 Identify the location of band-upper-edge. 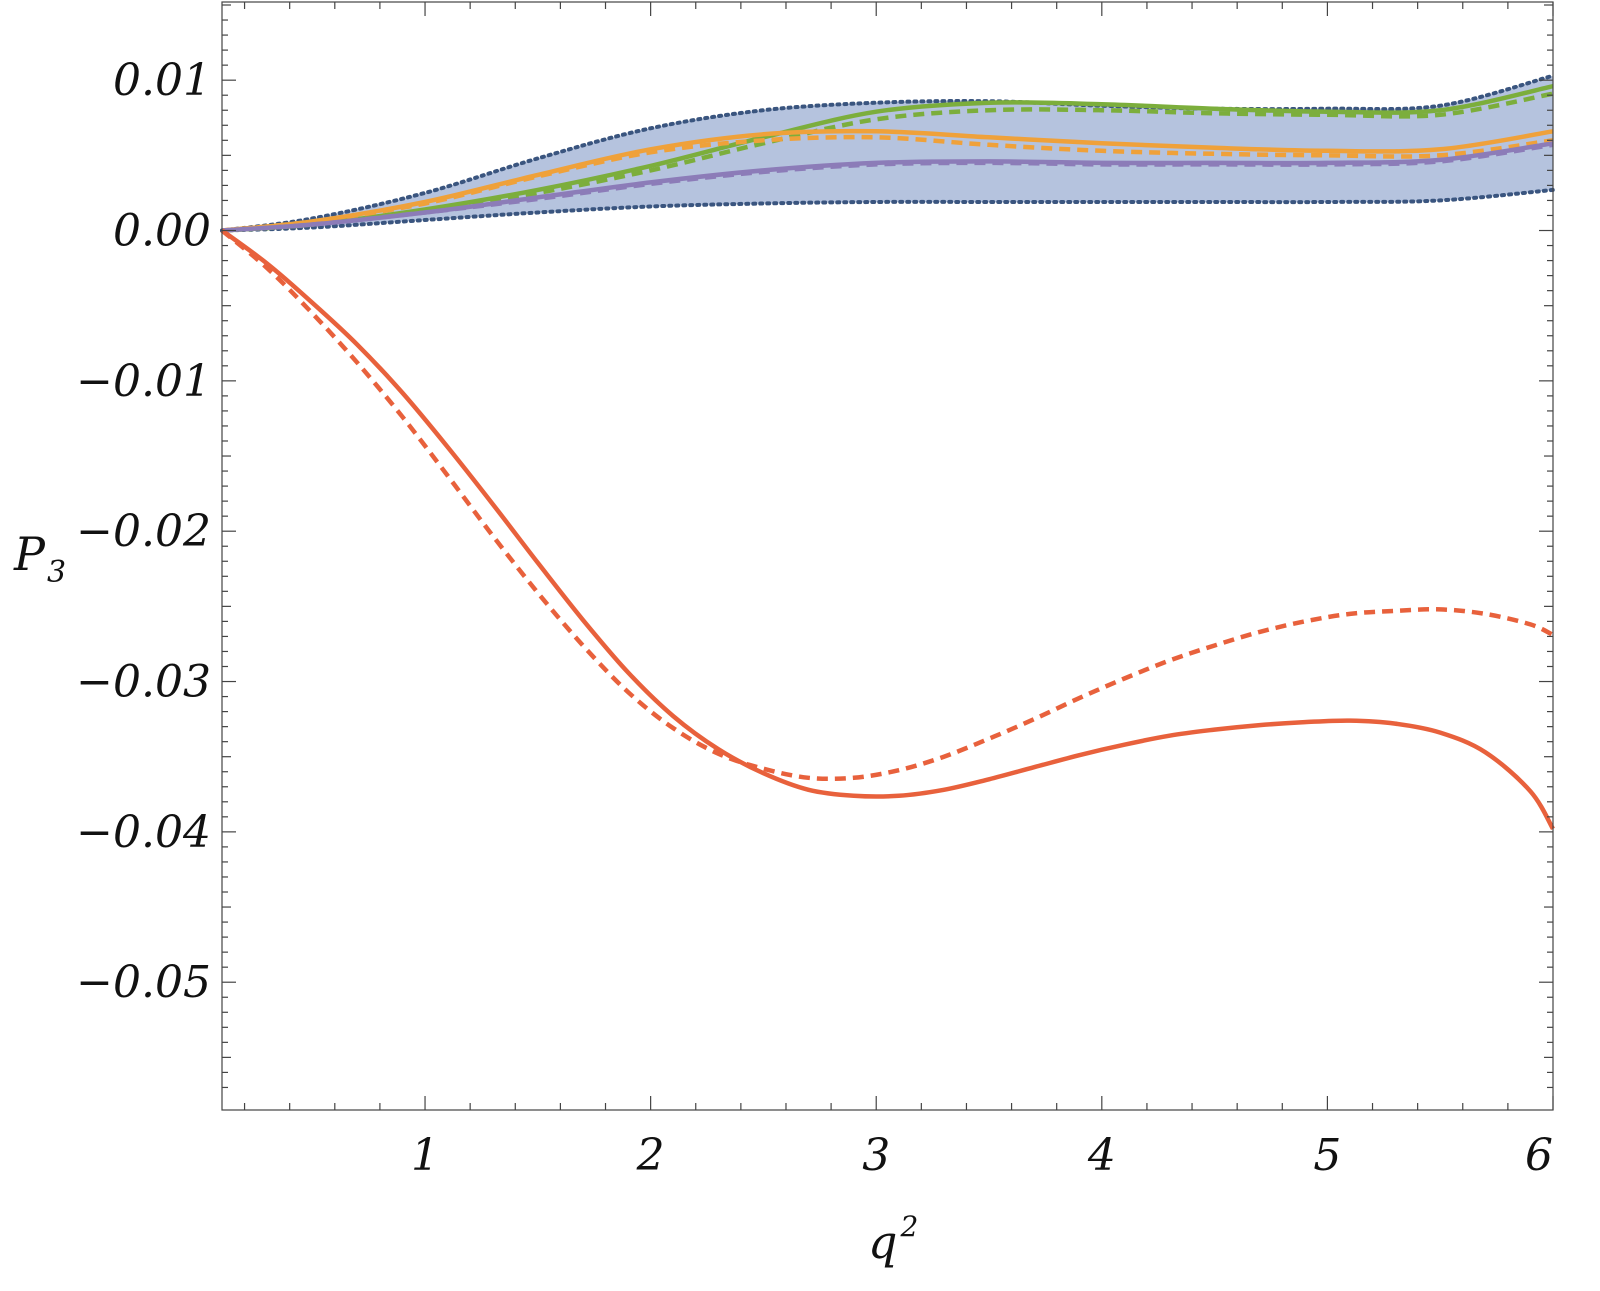
(887, 153).